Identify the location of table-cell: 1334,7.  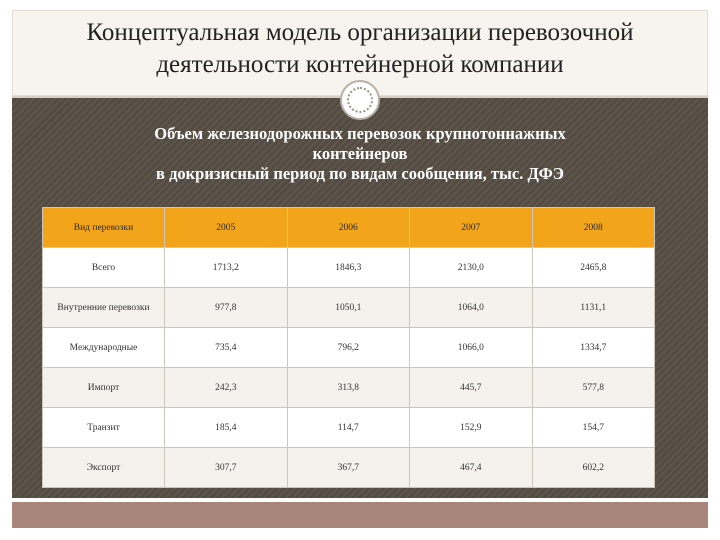
(593, 347).